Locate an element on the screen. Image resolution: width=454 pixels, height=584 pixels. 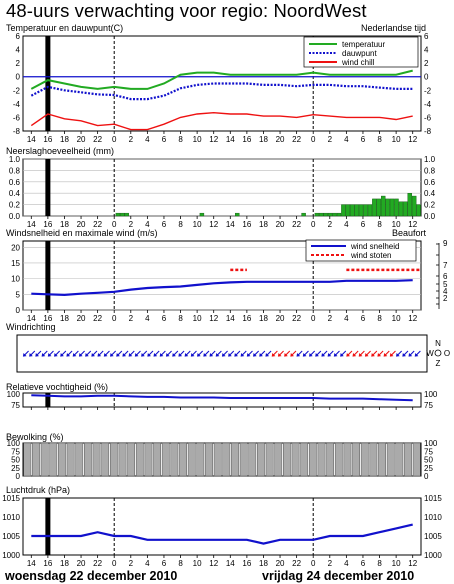
compass-o: O is located at coordinates (447, 353).